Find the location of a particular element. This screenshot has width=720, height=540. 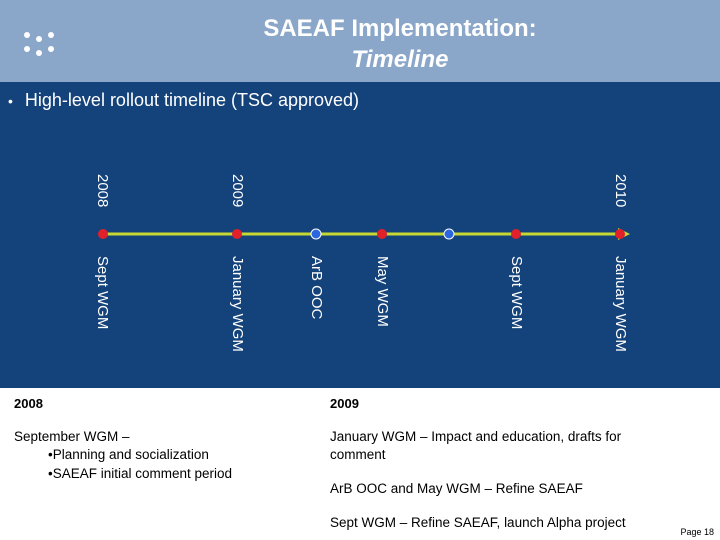

notes-2009-line: ArB OOC and May WGM – Refine SAEAF is located at coordinates (456, 488).